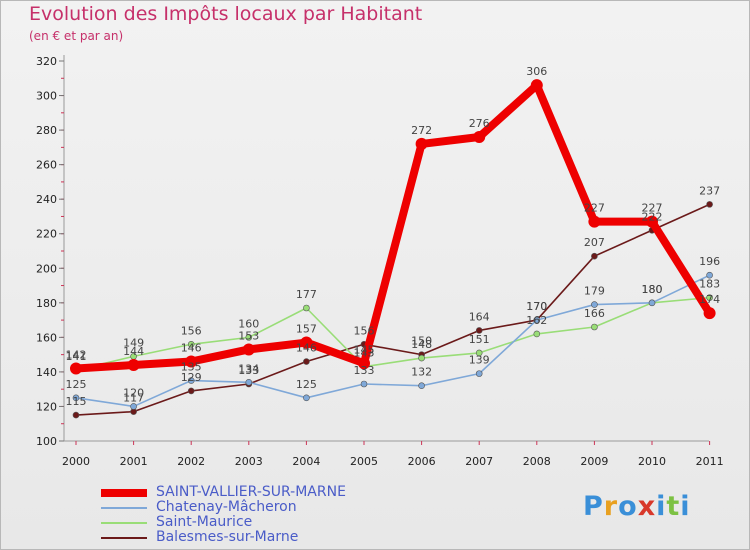  What do you see at coordinates (710, 461) in the screenshot?
I see `x-tick-label: 2011` at bounding box center [710, 461].